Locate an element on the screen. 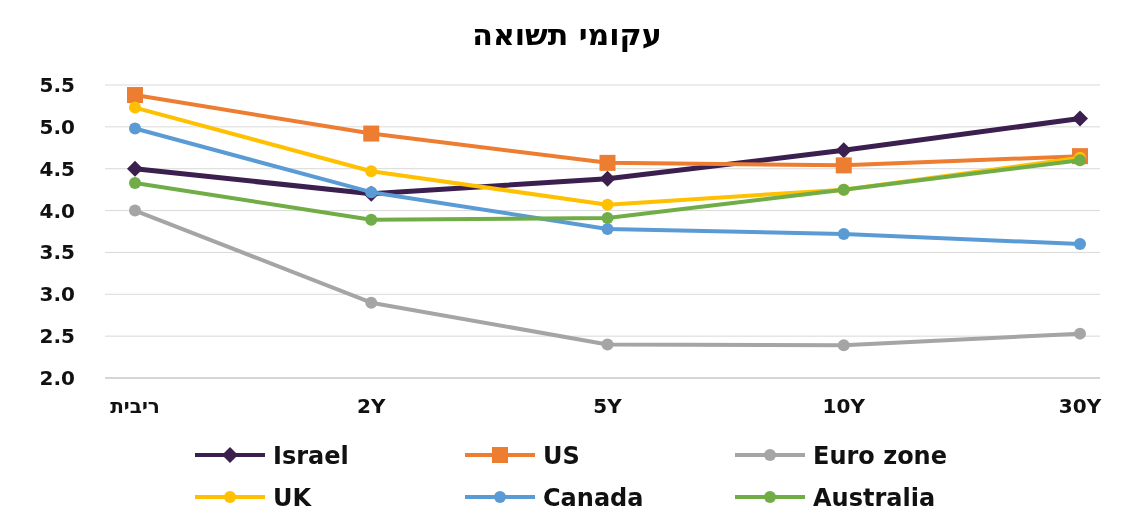  x-tick-label: ריבית is located at coordinates (135, 406).